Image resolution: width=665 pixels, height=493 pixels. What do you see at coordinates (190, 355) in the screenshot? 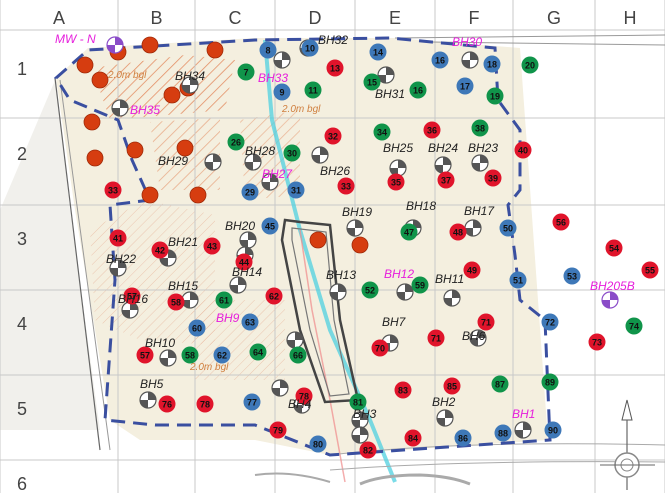
I see `sample-point-green: 58` at bounding box center [190, 355].